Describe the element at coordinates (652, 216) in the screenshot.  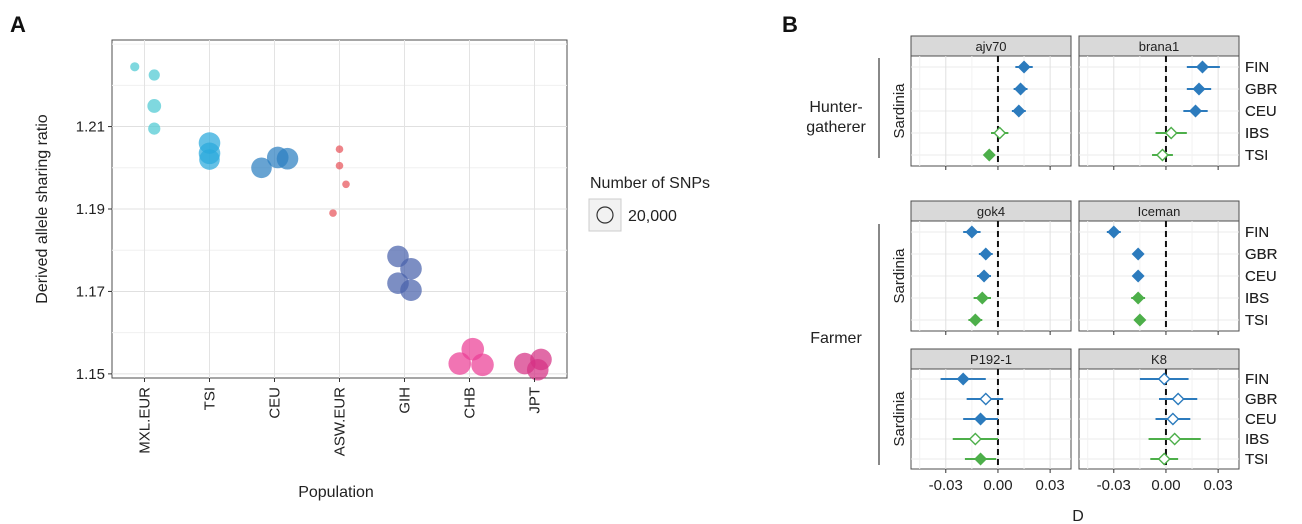
I see `legend-value: 20,000` at that location.